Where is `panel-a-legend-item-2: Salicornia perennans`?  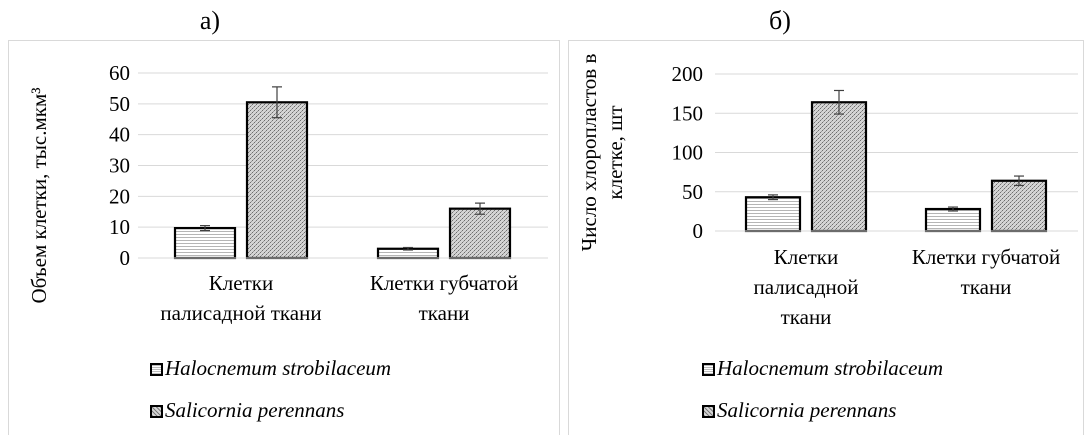
panel-a-legend-item-2: Salicornia perennans is located at coordinates (247, 410).